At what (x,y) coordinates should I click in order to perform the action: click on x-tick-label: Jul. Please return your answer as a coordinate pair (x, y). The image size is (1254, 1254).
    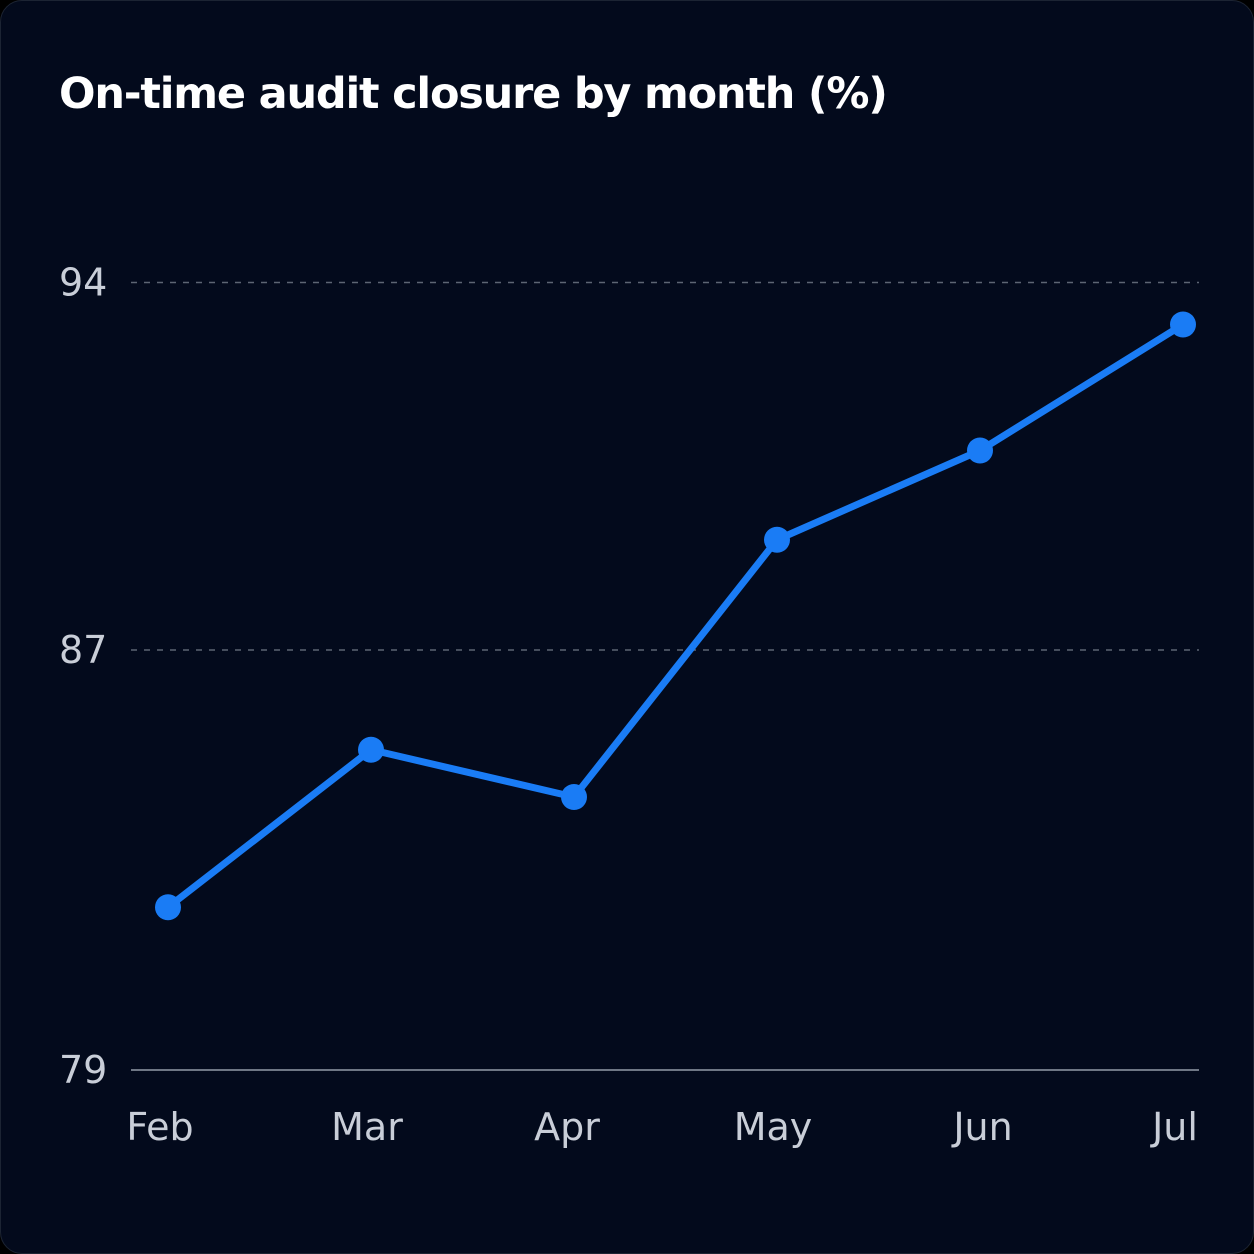
    Looking at the image, I should click on (1174, 1127).